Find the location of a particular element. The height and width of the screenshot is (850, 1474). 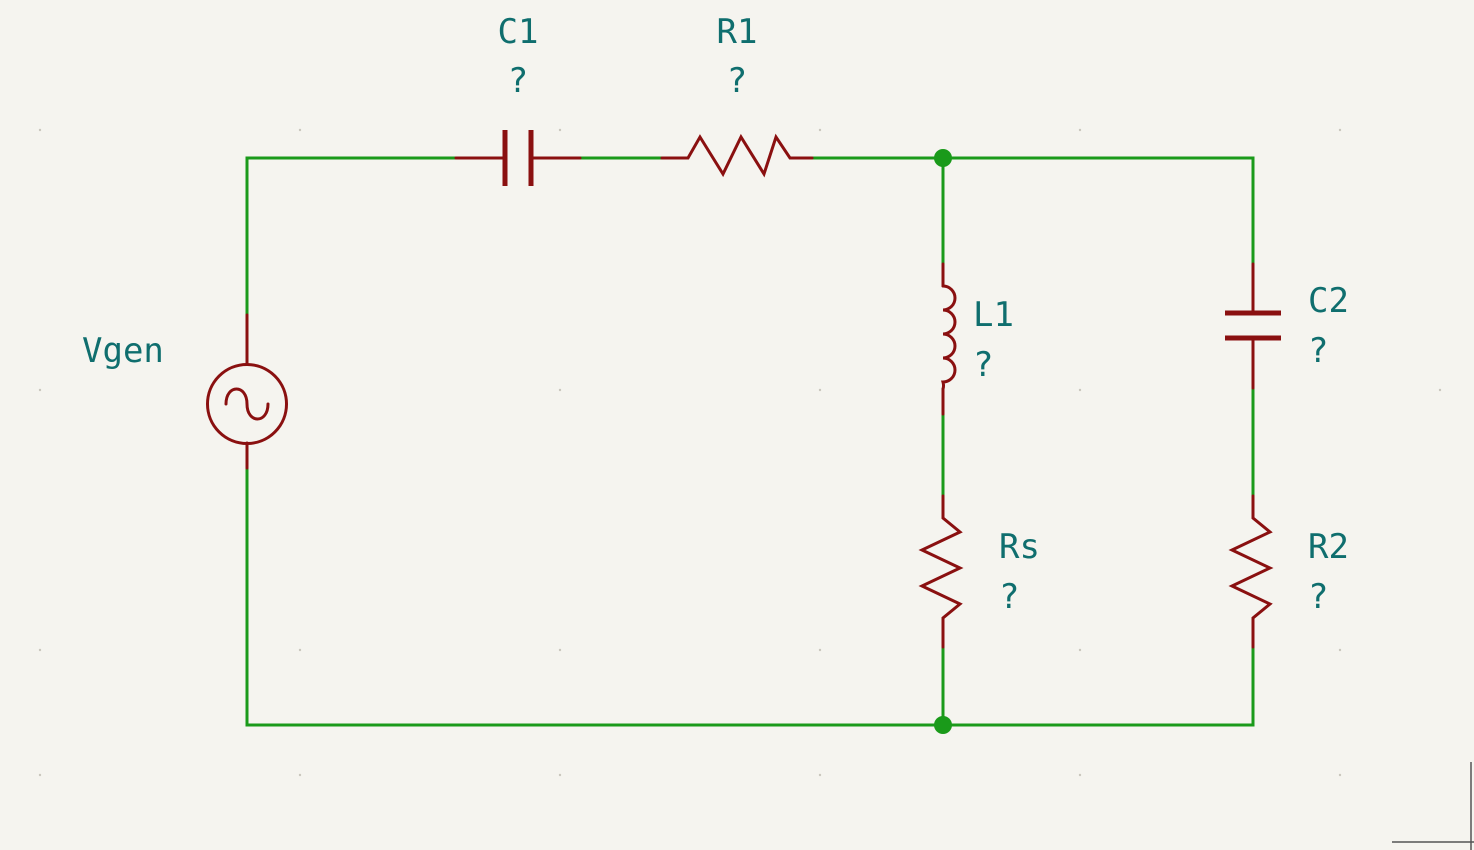

c2-symbol is located at coordinates (1253, 326).